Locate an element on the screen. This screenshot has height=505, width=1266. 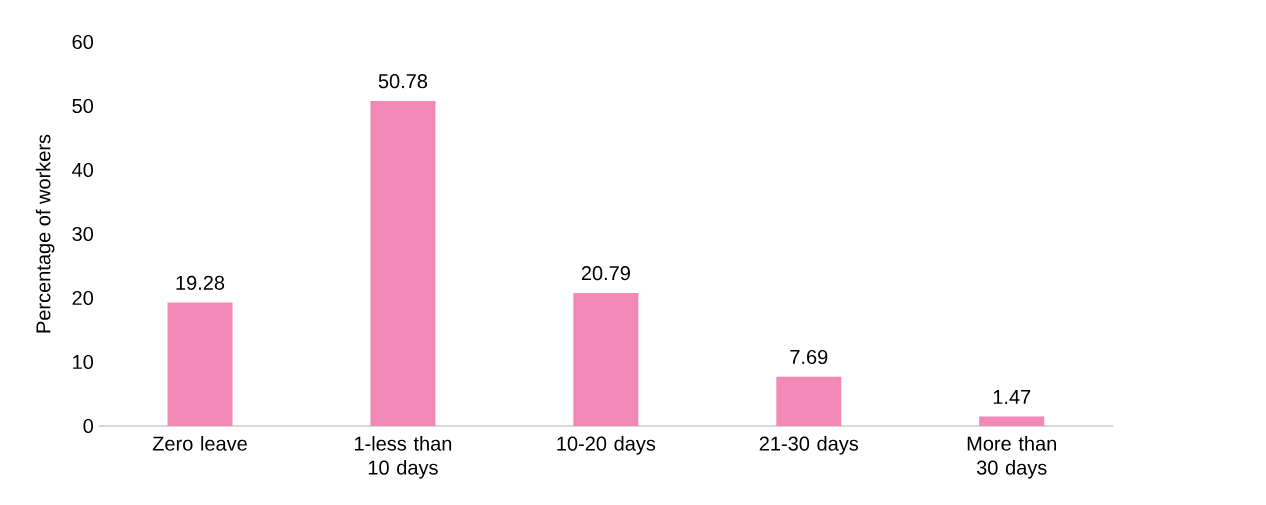
y-axis-title: Percentage of workers is located at coordinates (45, 233).